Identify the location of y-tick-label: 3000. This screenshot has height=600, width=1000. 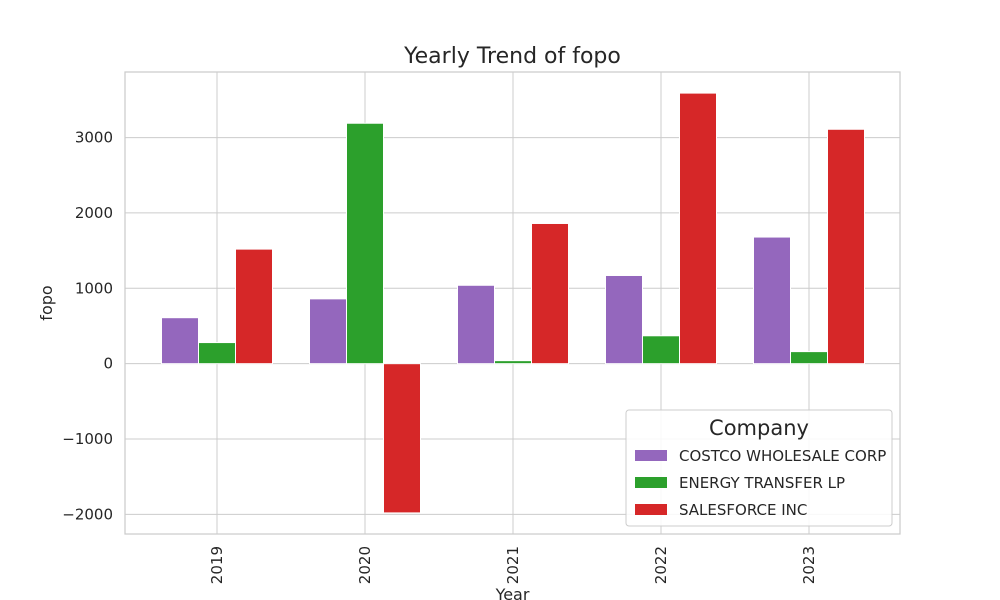
(94, 138).